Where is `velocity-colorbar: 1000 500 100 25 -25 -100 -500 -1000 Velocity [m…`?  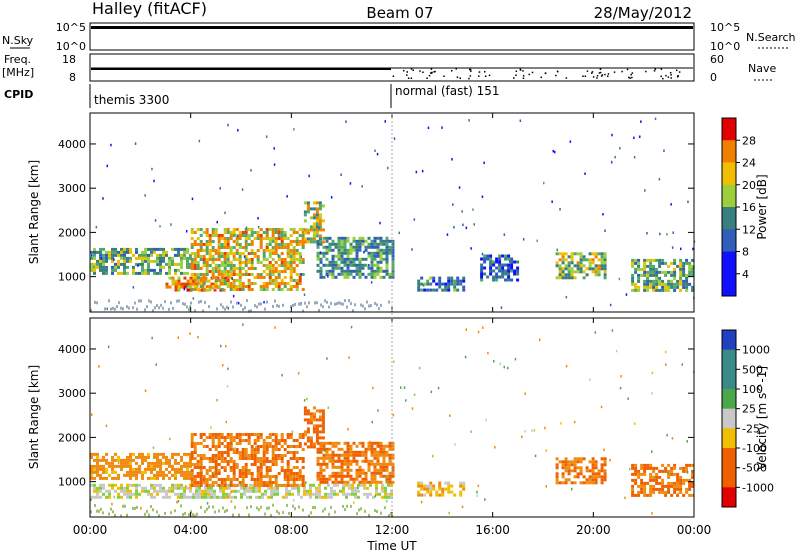 velocity-colorbar: 1000 500 100 25 -25 -100 -500 -1000 Velocity [m… is located at coordinates (747, 418).